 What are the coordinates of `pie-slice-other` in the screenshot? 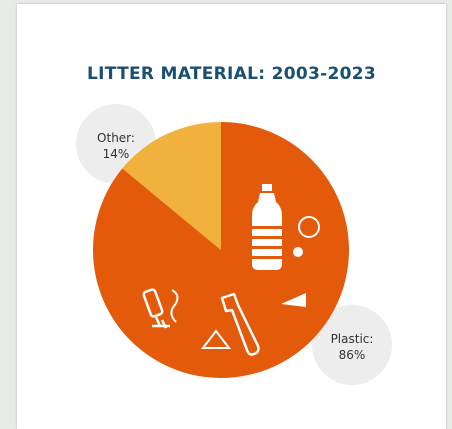 It's located at (171, 186).